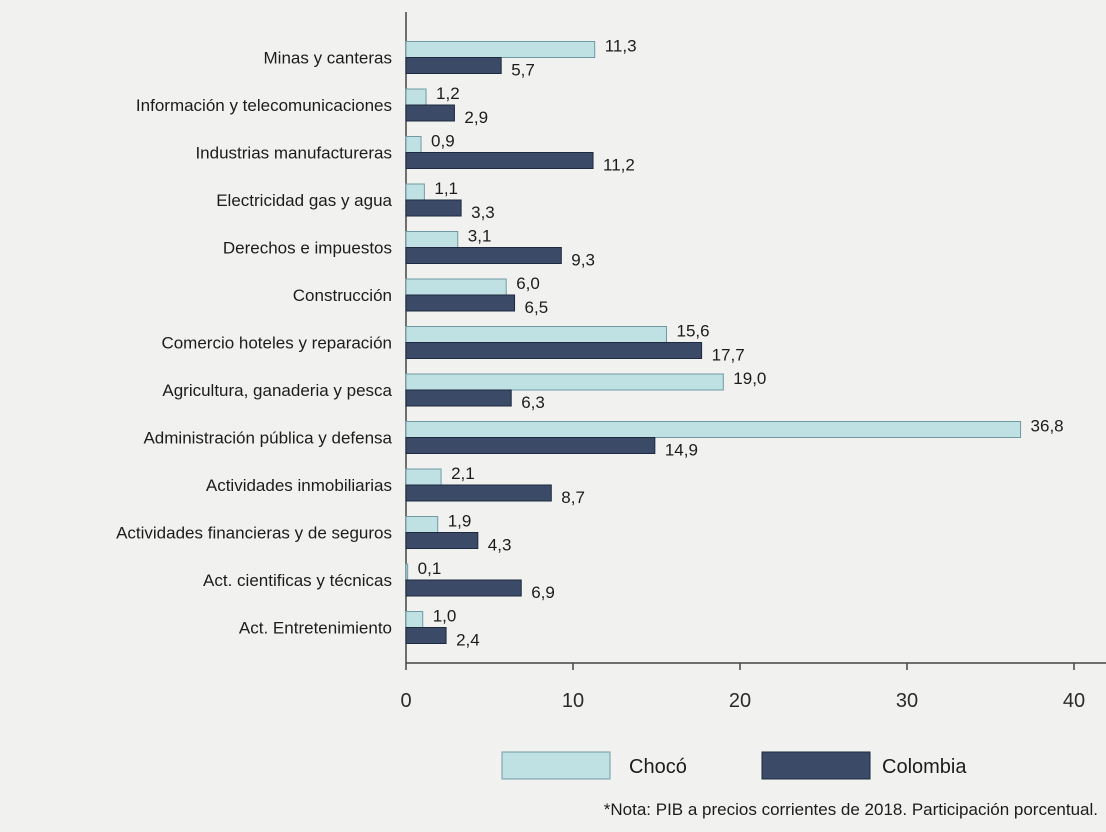 This screenshot has height=832, width=1106. Describe the element at coordinates (293, 153) in the screenshot. I see `category-label: Industrias manufactureras` at that location.